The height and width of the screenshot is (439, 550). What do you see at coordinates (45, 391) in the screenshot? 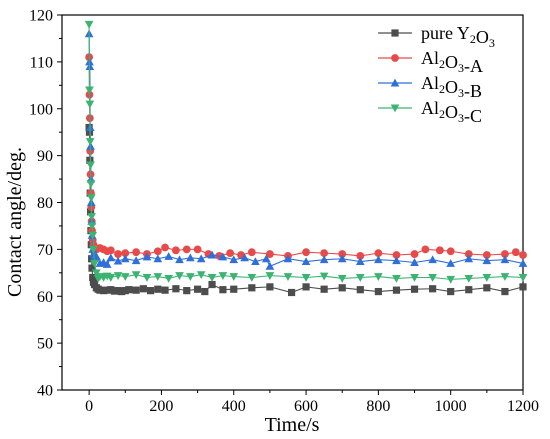
I see `y-tick-label: 40` at bounding box center [45, 391].